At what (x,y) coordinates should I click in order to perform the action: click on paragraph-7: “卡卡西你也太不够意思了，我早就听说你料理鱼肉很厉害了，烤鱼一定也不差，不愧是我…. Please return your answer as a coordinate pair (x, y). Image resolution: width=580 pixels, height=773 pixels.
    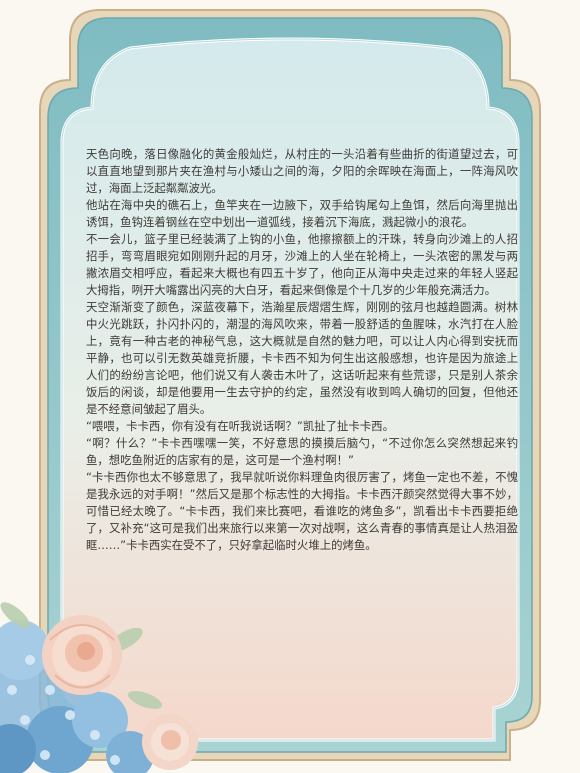
    Looking at the image, I should click on (302, 511).